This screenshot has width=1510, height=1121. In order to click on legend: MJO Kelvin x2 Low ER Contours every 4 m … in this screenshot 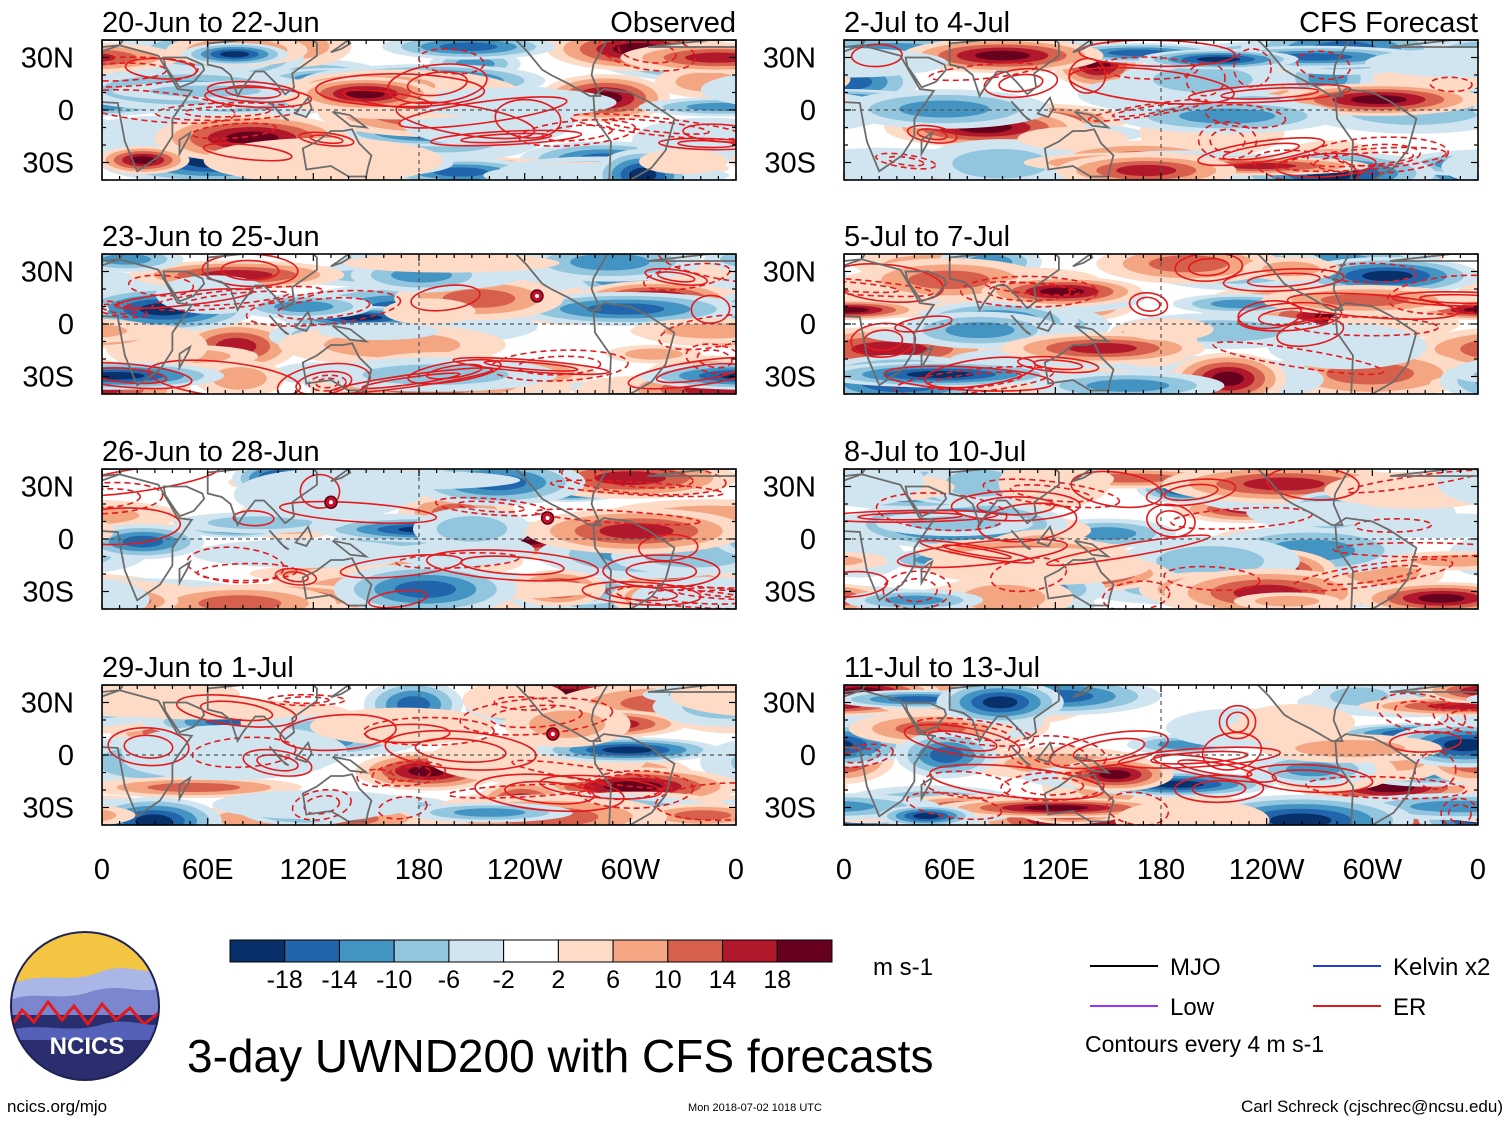, I will do `click(1287, 1005)`.